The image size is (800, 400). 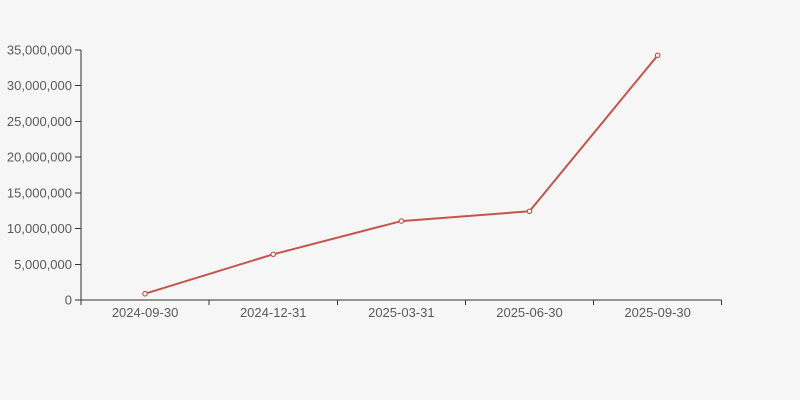 What do you see at coordinates (68, 300) in the screenshot?
I see `y-axis-tick-label: 0` at bounding box center [68, 300].